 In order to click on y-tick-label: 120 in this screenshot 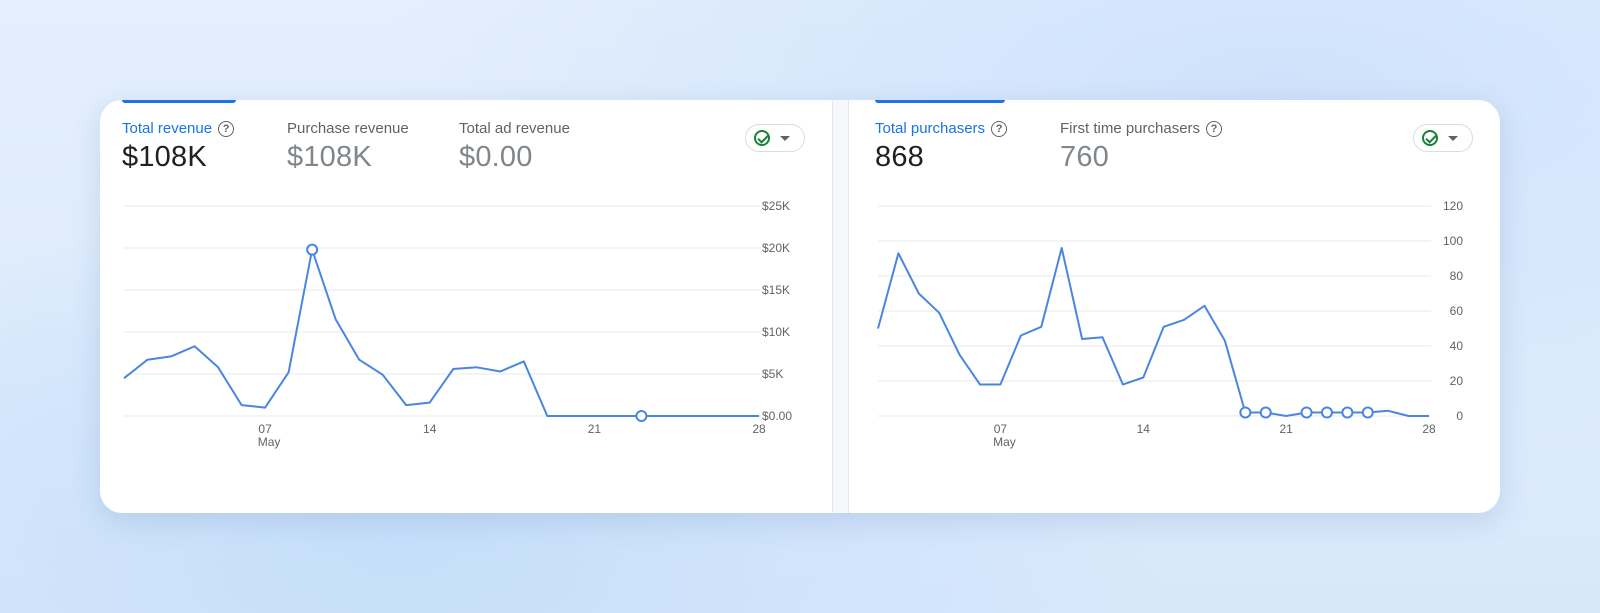, I will do `click(1453, 206)`.